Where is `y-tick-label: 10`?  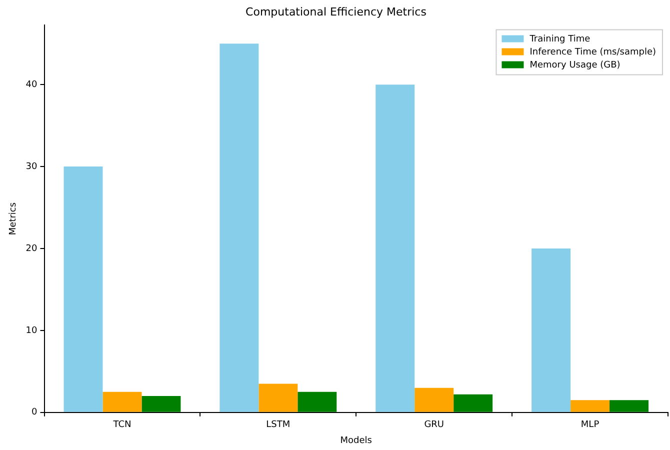 y-tick-label: 10 is located at coordinates (32, 331).